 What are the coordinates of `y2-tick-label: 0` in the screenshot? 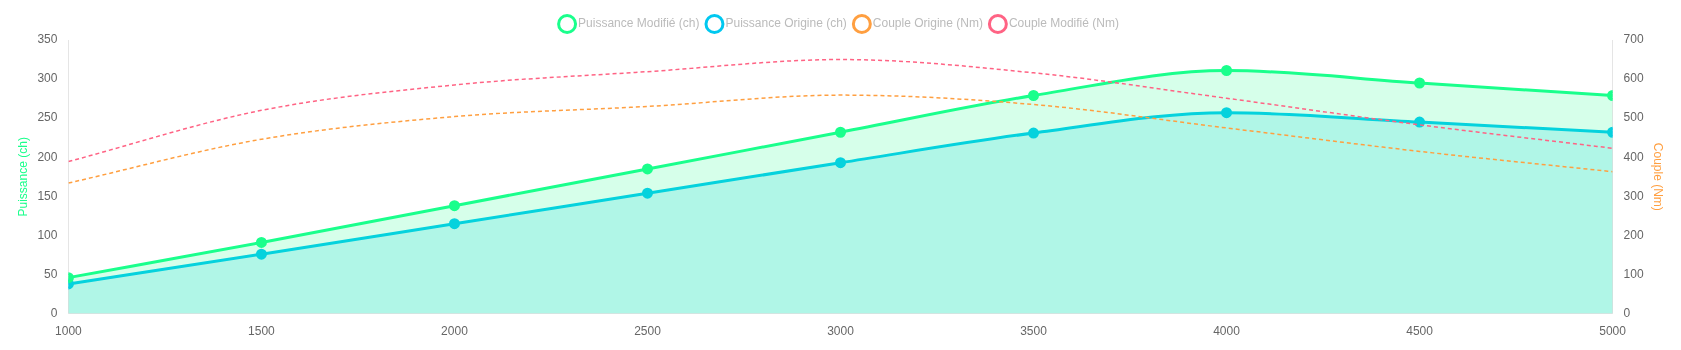 It's located at (1627, 312).